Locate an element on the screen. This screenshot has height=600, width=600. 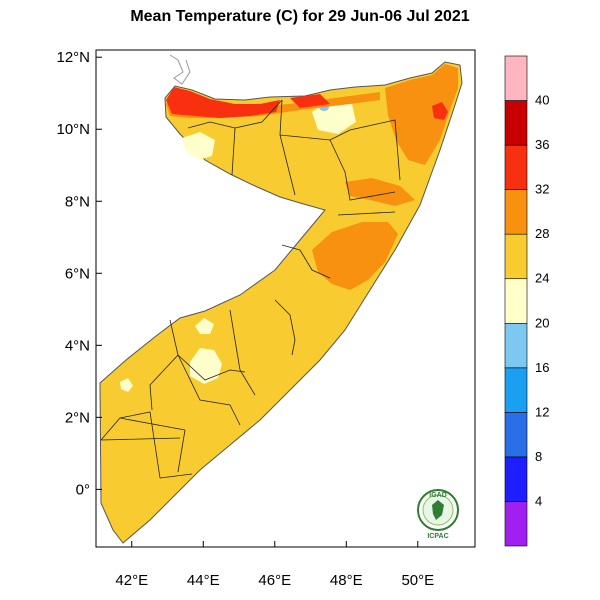
logo-top-text: IGAD is located at coordinates (438, 495).